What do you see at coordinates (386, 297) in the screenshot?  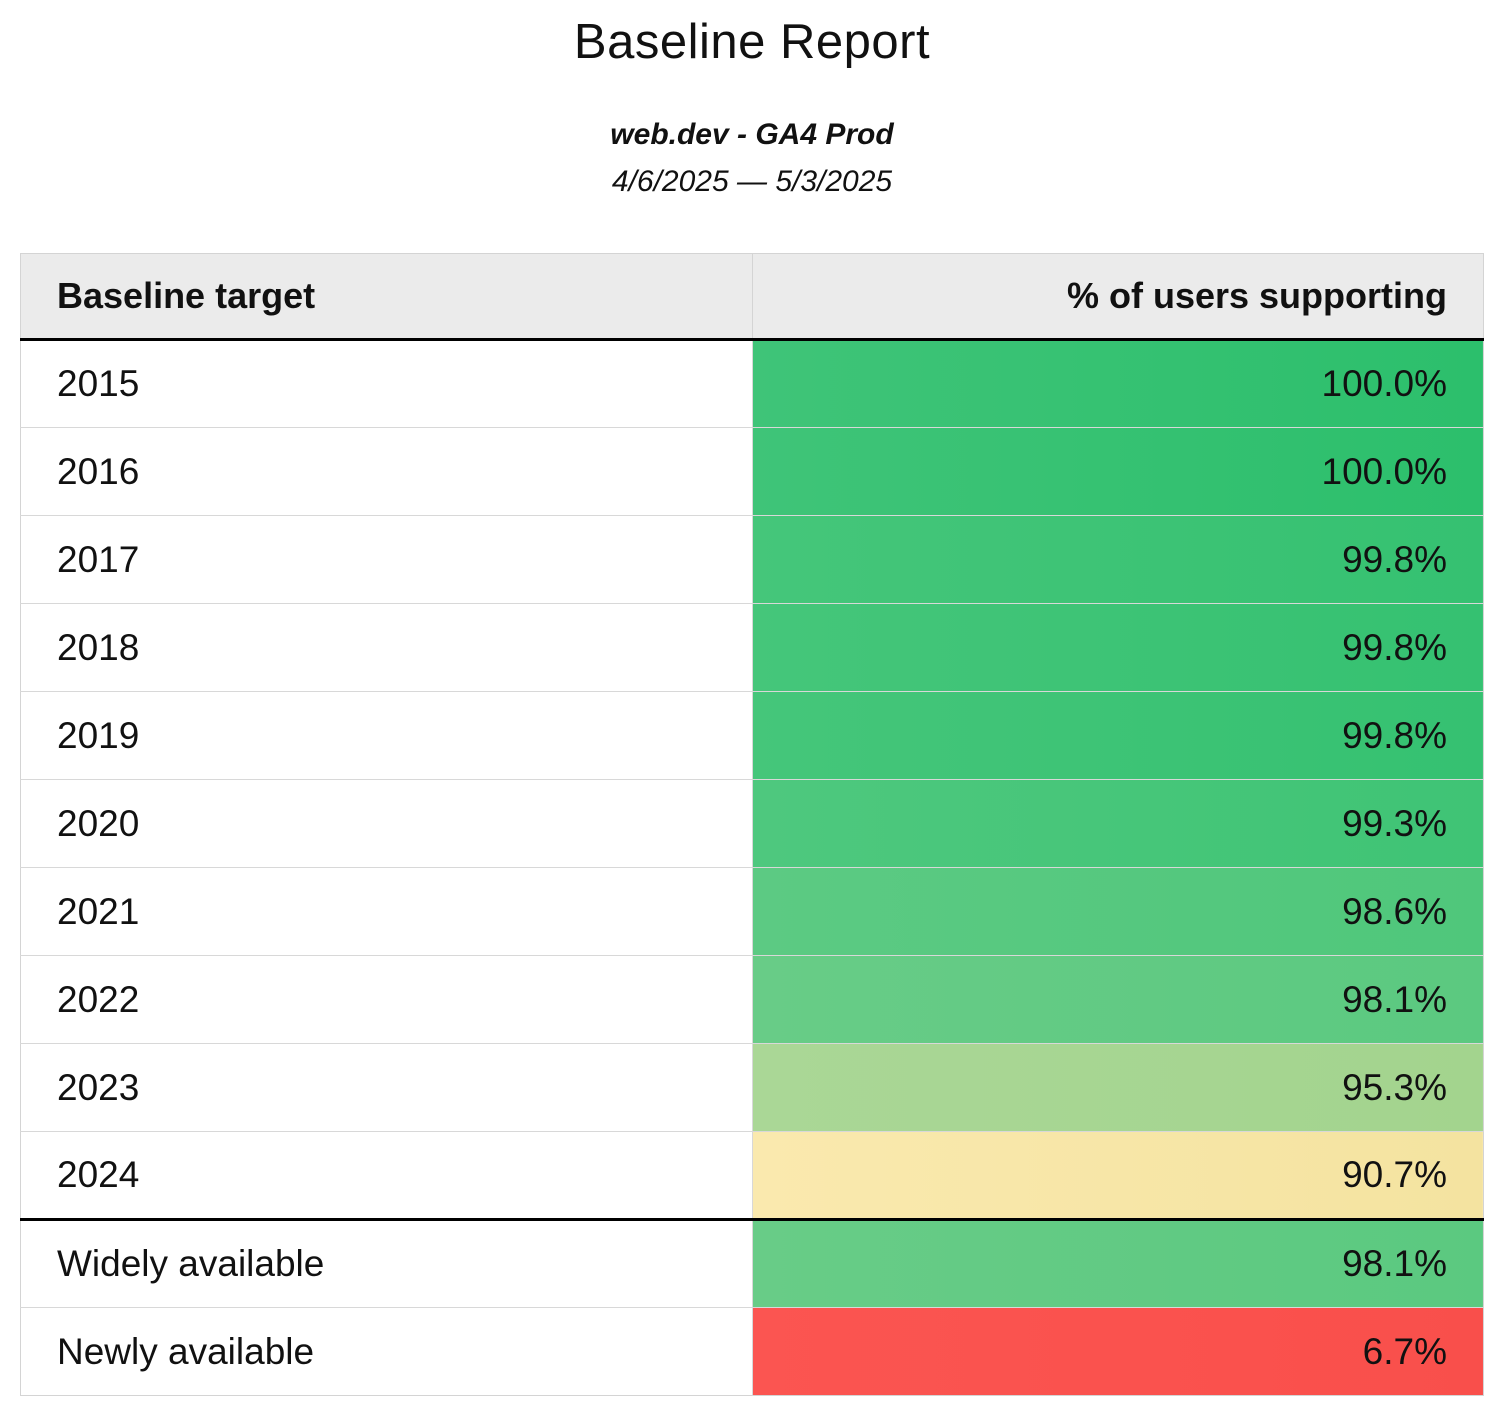 I see `column-header-baseline-target: Baseline target` at bounding box center [386, 297].